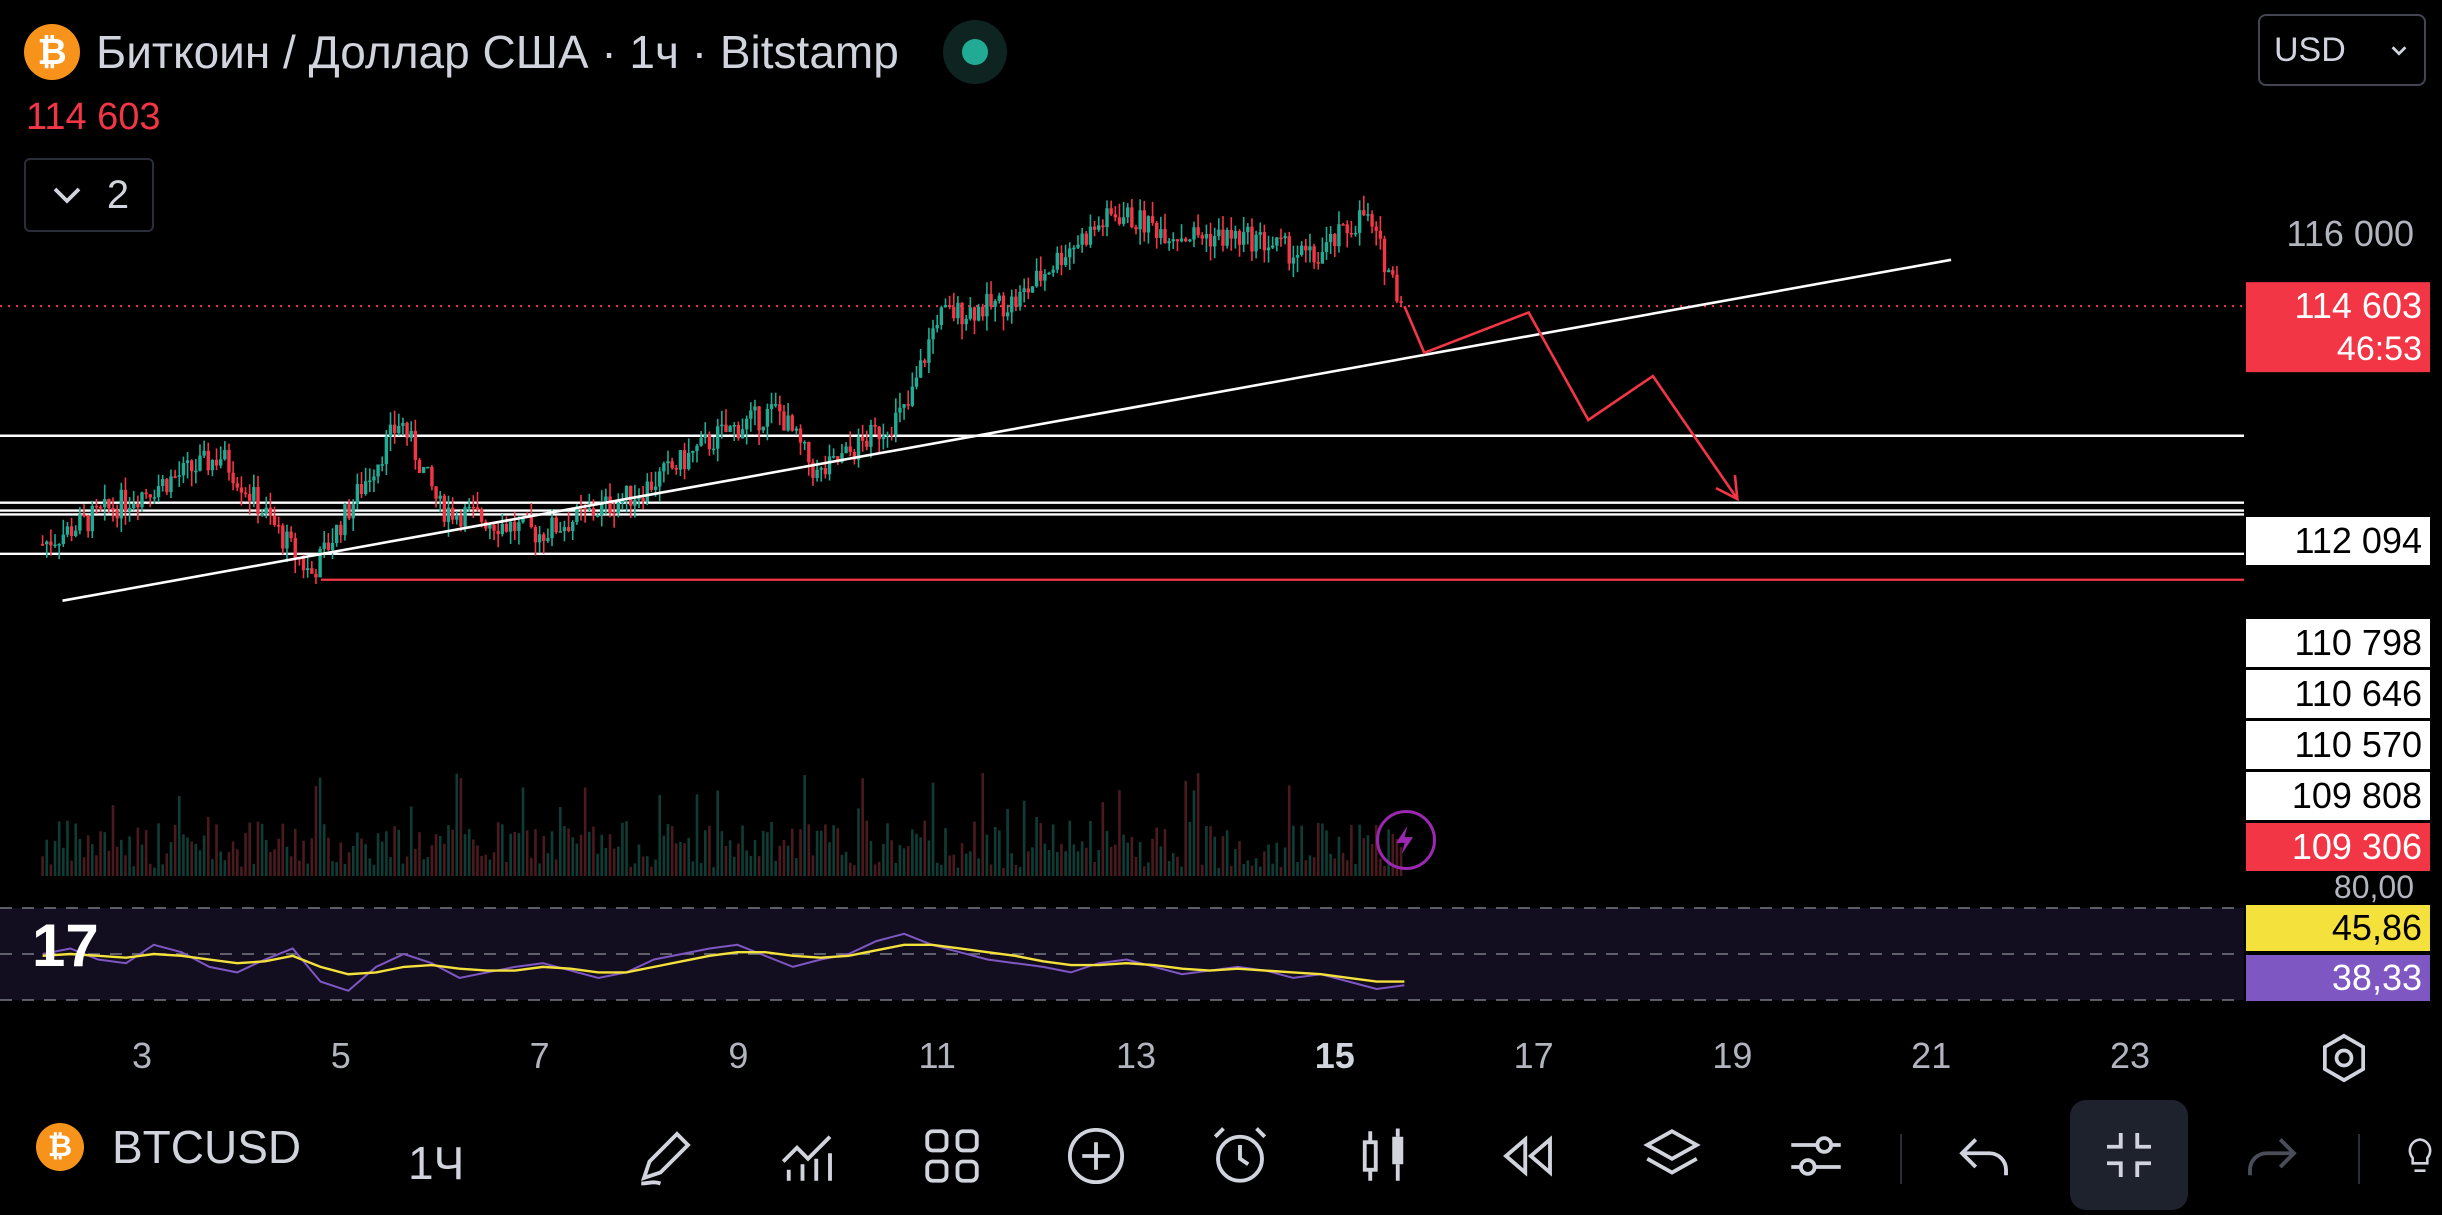 This screenshot has width=2442, height=1215. I want to click on replay-button, so click(1528, 1156).